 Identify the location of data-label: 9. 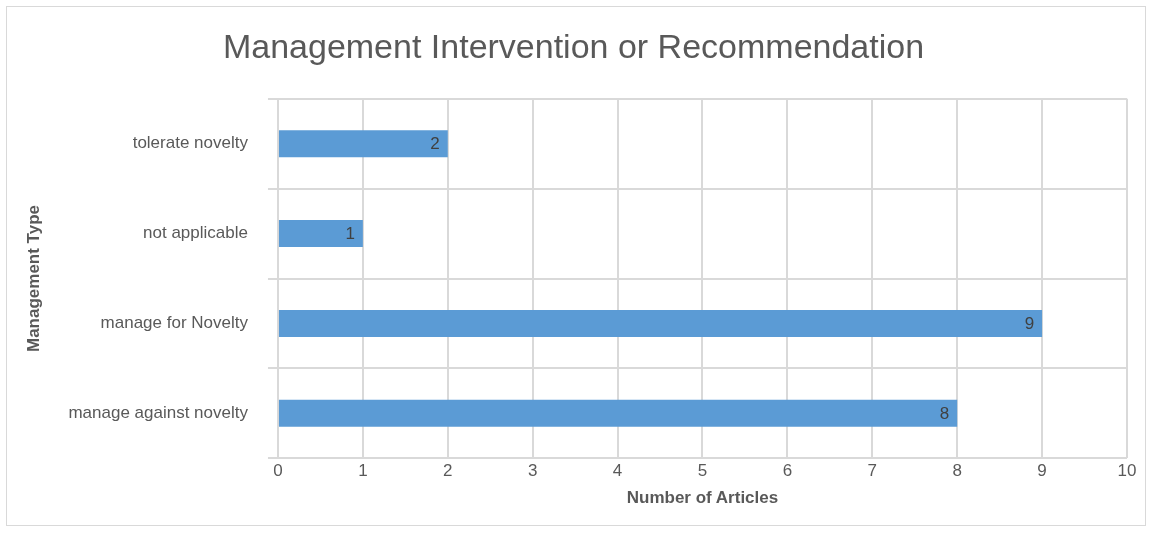
(1029, 324).